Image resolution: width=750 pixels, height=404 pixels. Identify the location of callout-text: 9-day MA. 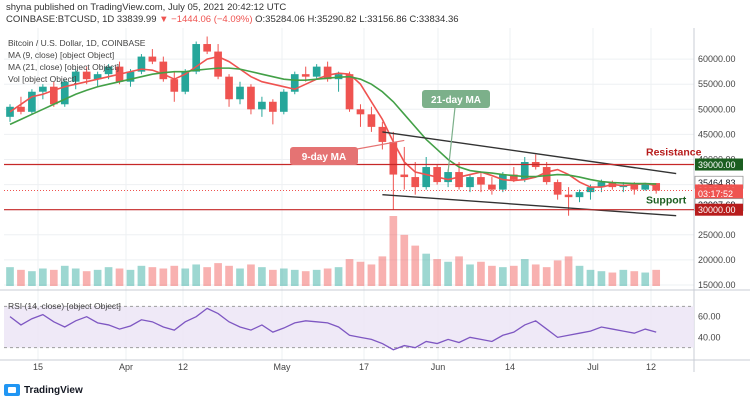
(324, 157).